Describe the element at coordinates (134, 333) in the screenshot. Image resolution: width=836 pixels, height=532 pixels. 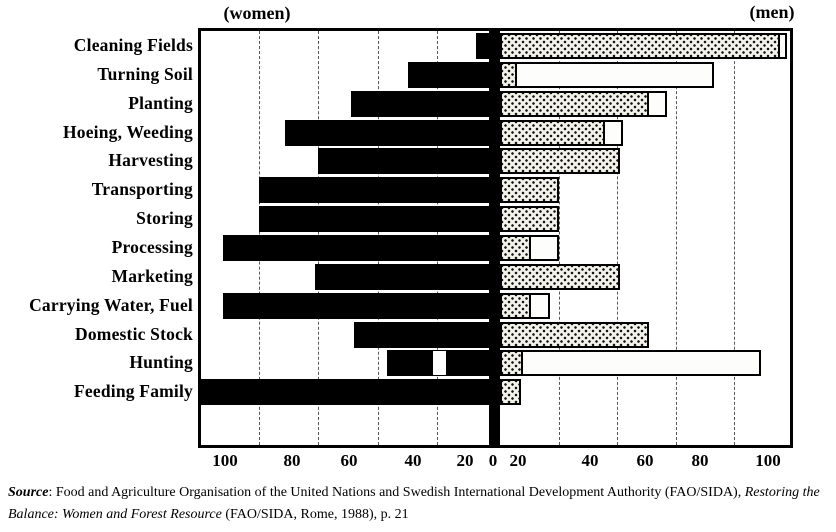
I see `category-label-domestic-stock: Domestic Stock` at that location.